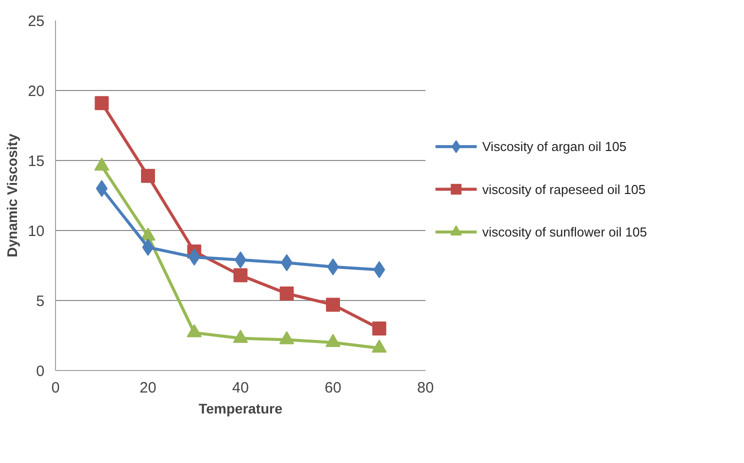 Image resolution: width=744 pixels, height=463 pixels. Describe the element at coordinates (240, 388) in the screenshot. I see `x-tick-label: 40` at that location.